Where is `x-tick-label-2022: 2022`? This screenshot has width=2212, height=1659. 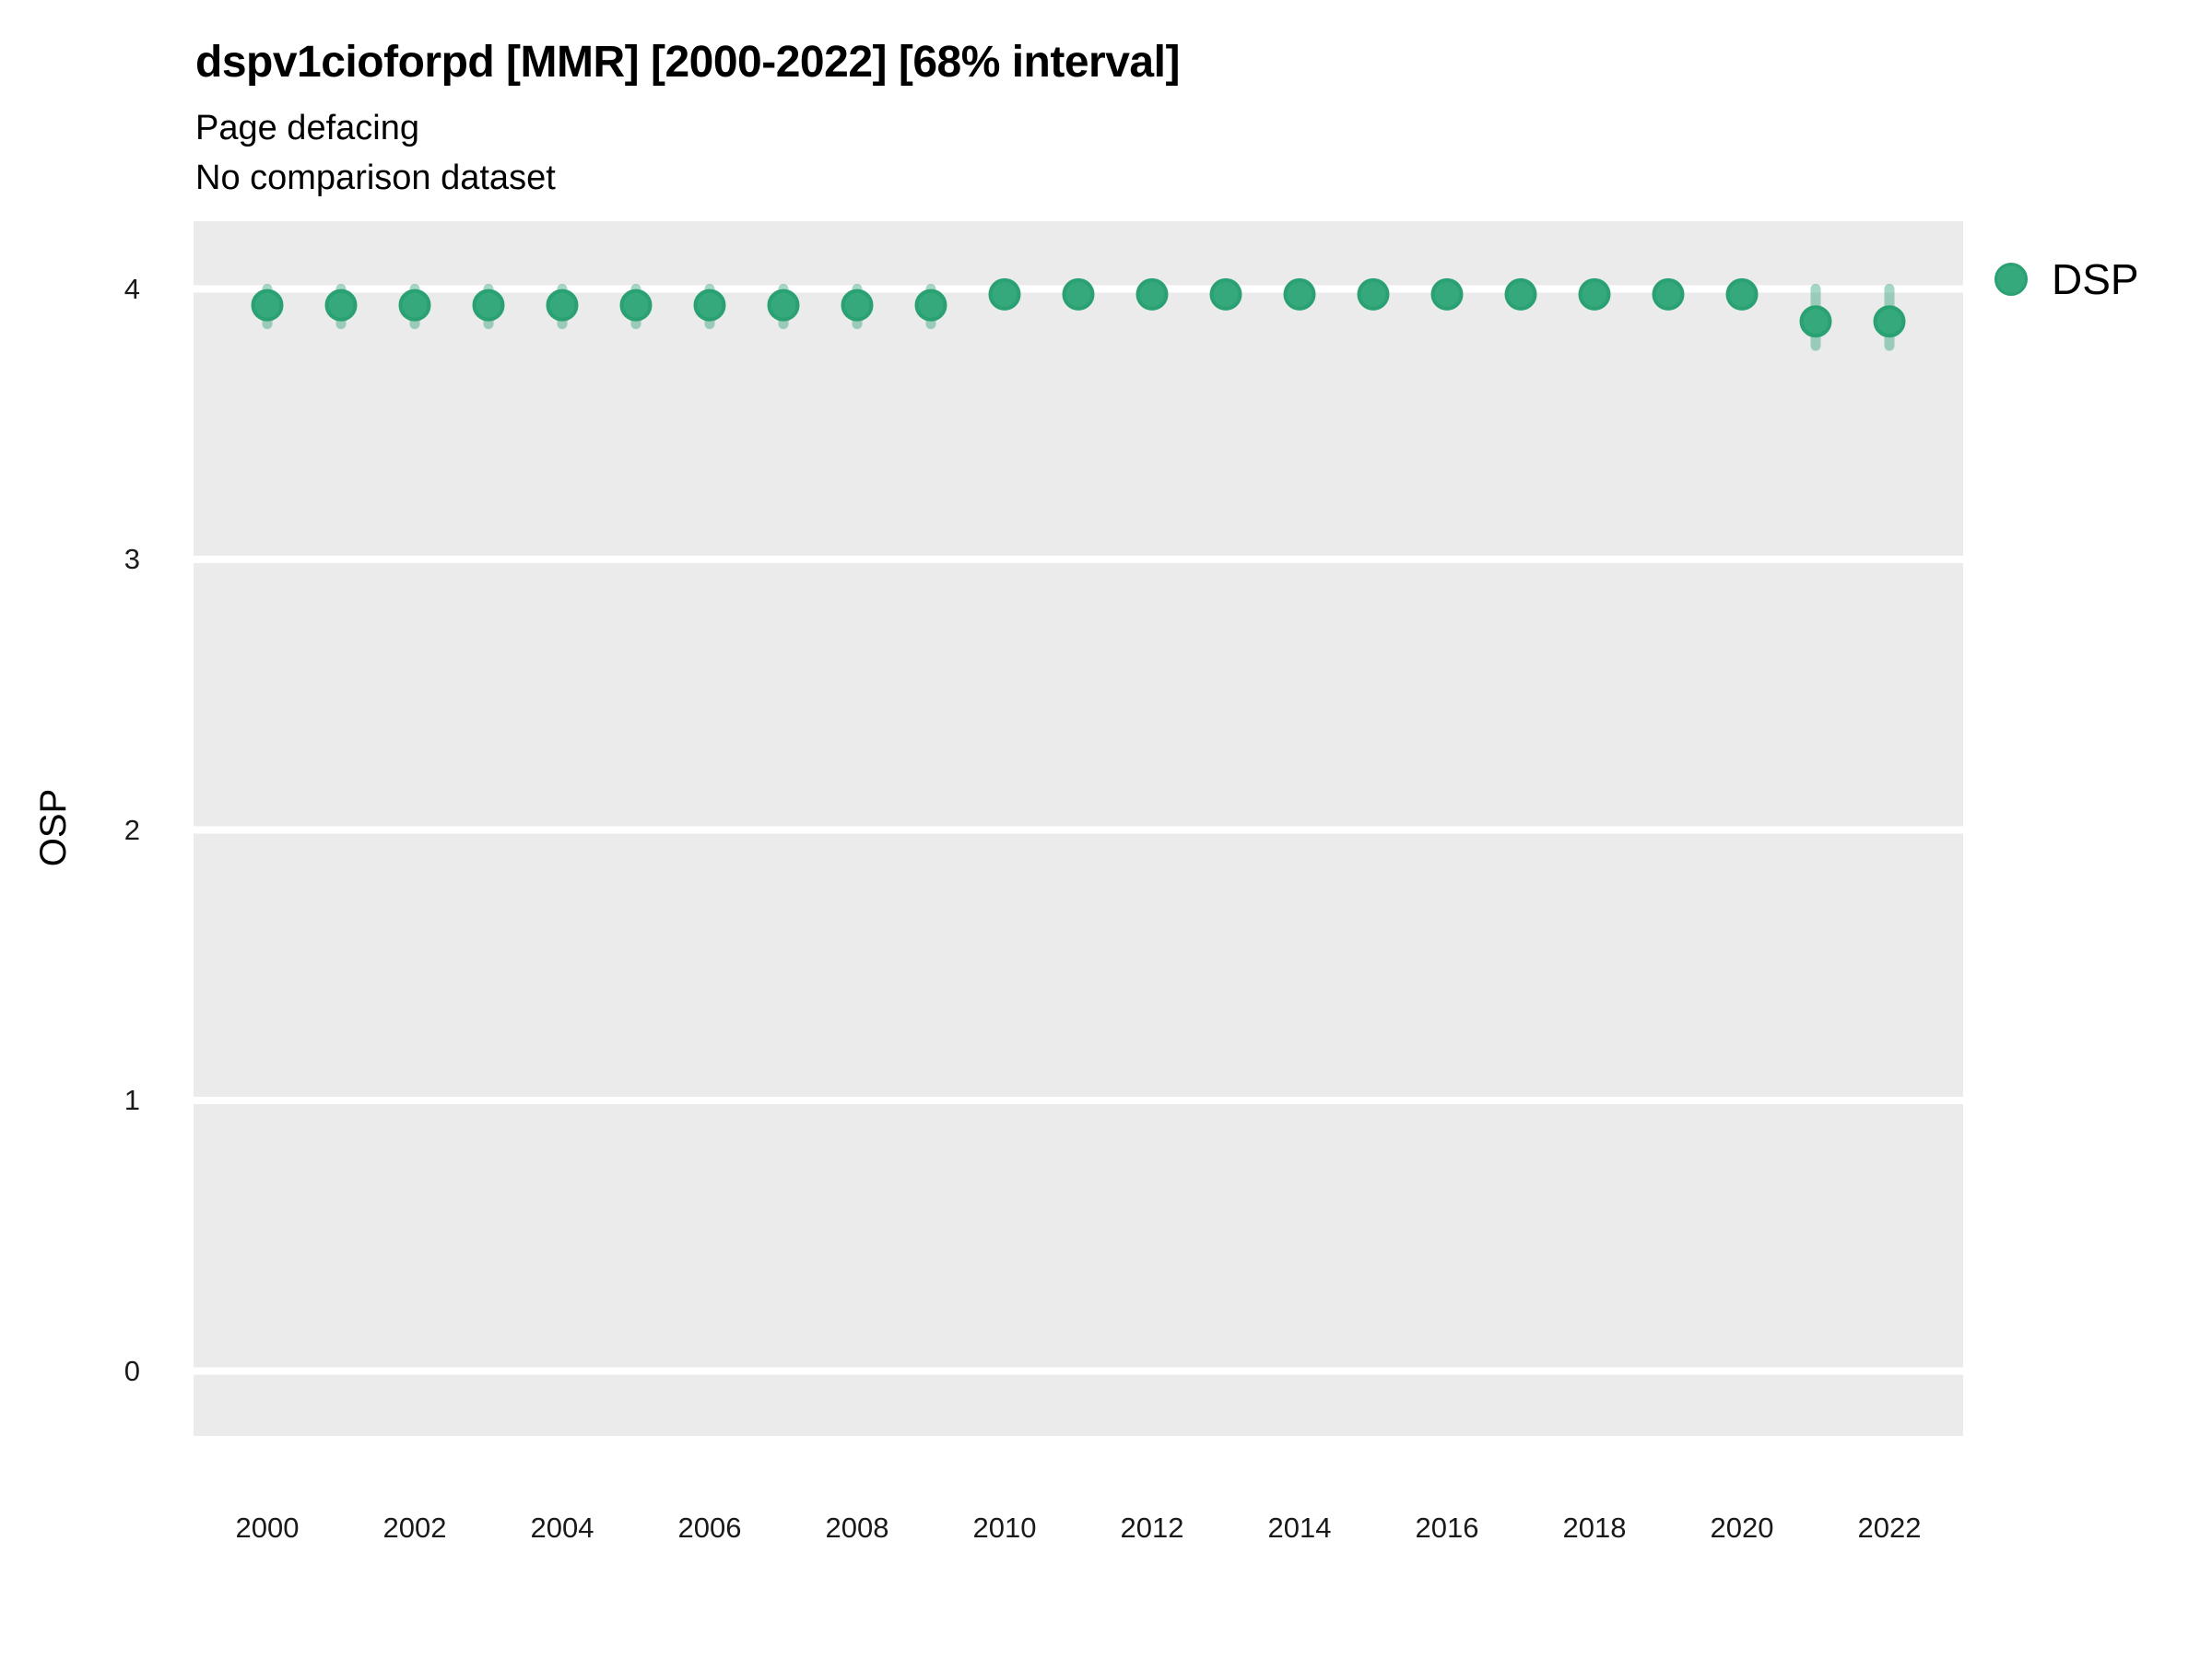 x-tick-label-2022: 2022 is located at coordinates (1889, 1528).